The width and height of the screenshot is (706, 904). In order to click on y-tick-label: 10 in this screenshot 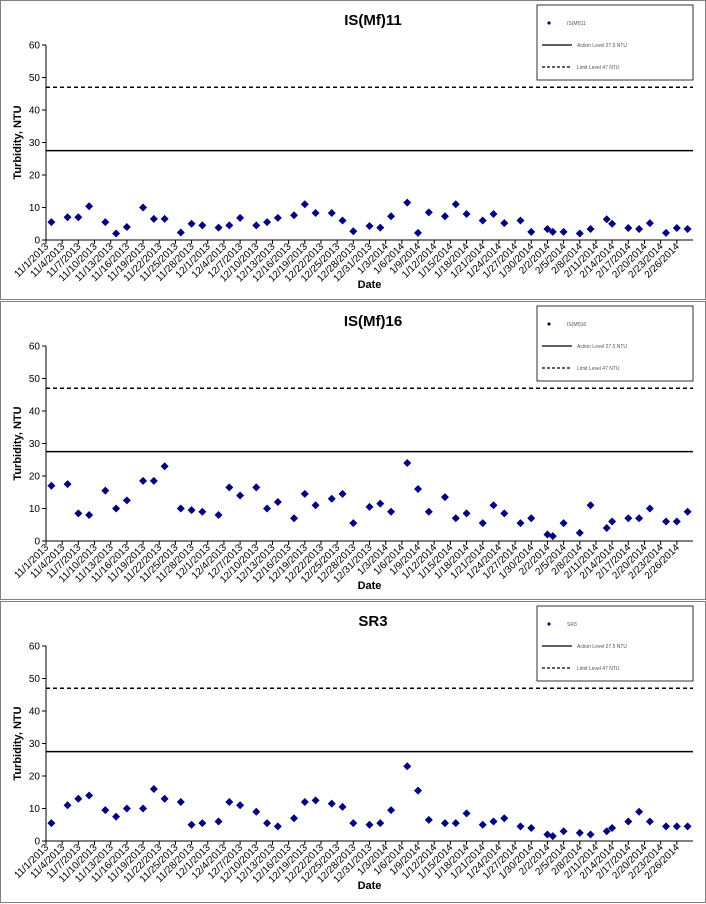, I will do `click(35, 809)`.